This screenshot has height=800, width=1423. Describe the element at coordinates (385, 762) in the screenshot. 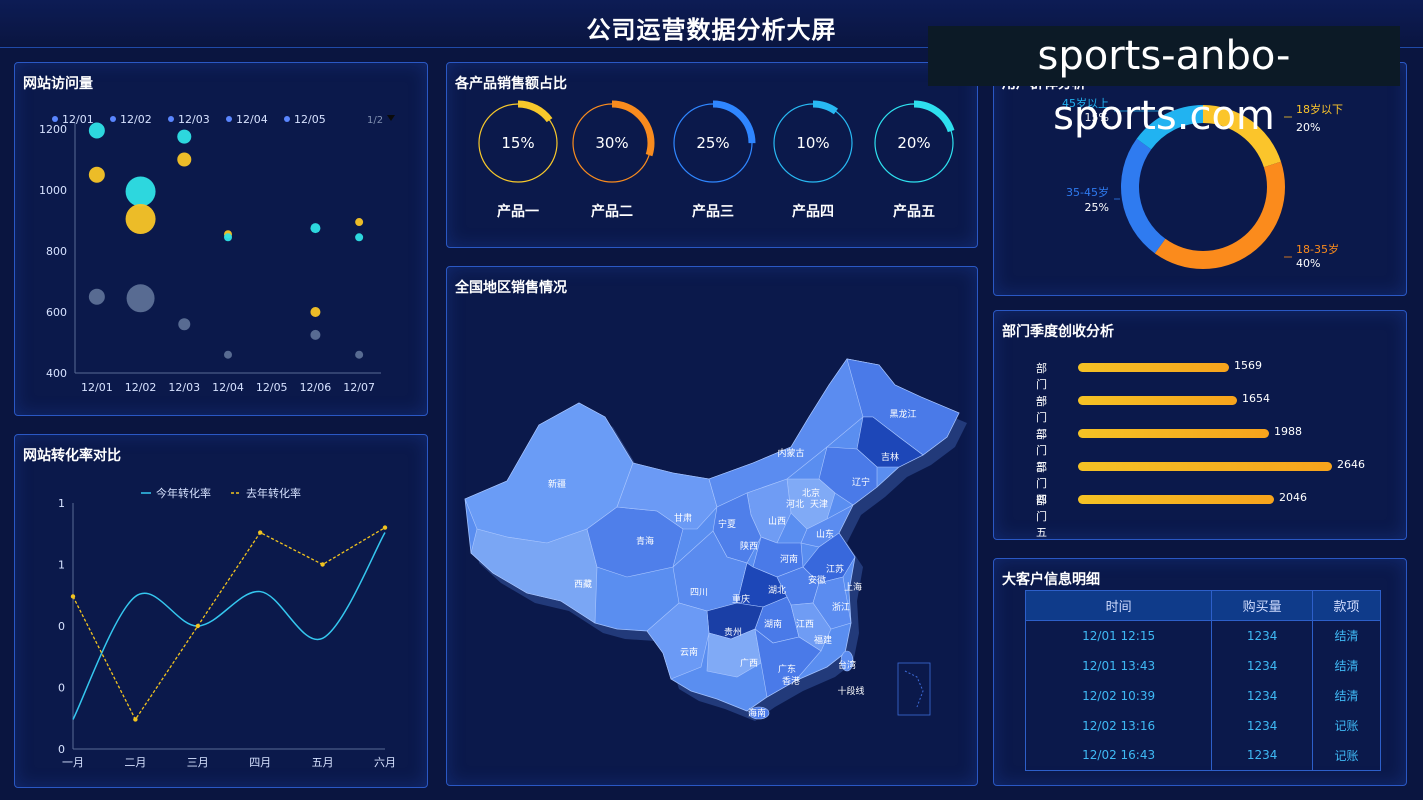

I see `x-tick-label: 六月` at that location.